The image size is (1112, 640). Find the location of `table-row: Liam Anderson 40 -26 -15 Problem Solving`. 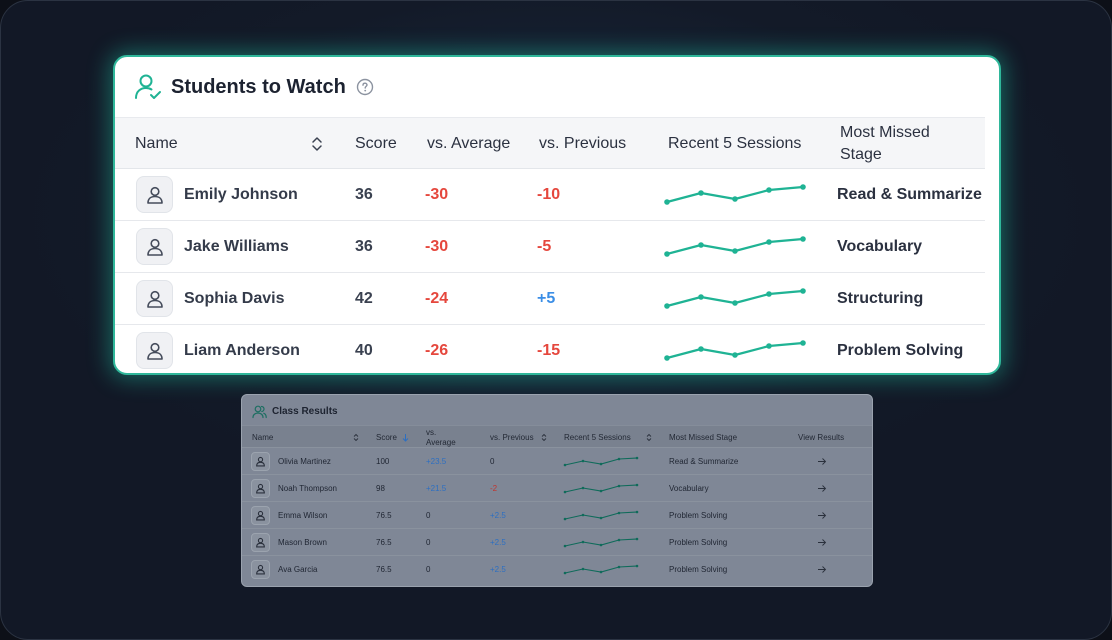

table-row: Liam Anderson 40 -26 -15 Problem Solving is located at coordinates (550, 349).